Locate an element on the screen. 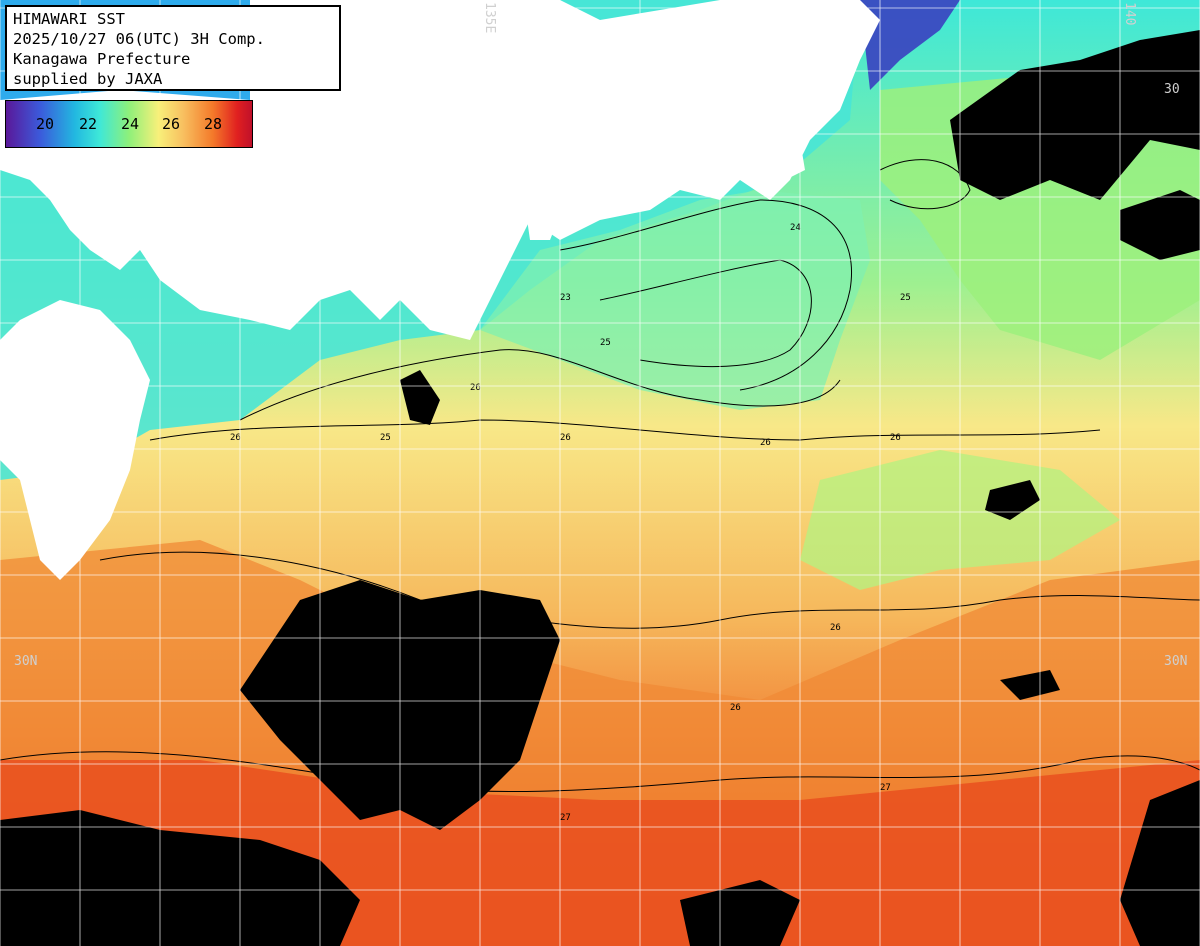 The width and height of the screenshot is (1200, 946). green-band-sagami is located at coordinates (675, 300).